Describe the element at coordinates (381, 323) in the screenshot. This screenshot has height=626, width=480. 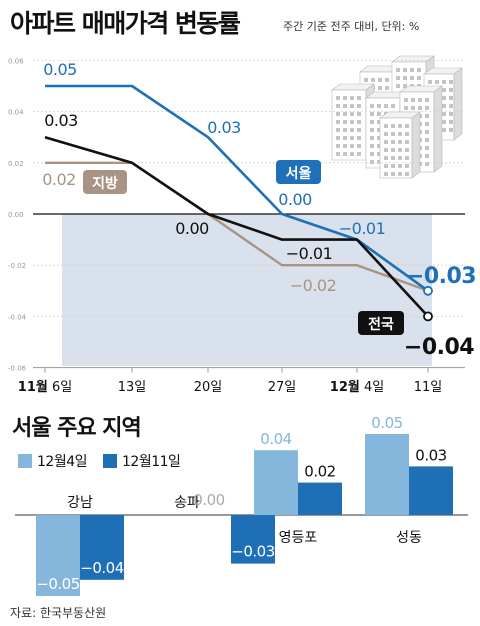
I see `series-tag-national-bg` at that location.